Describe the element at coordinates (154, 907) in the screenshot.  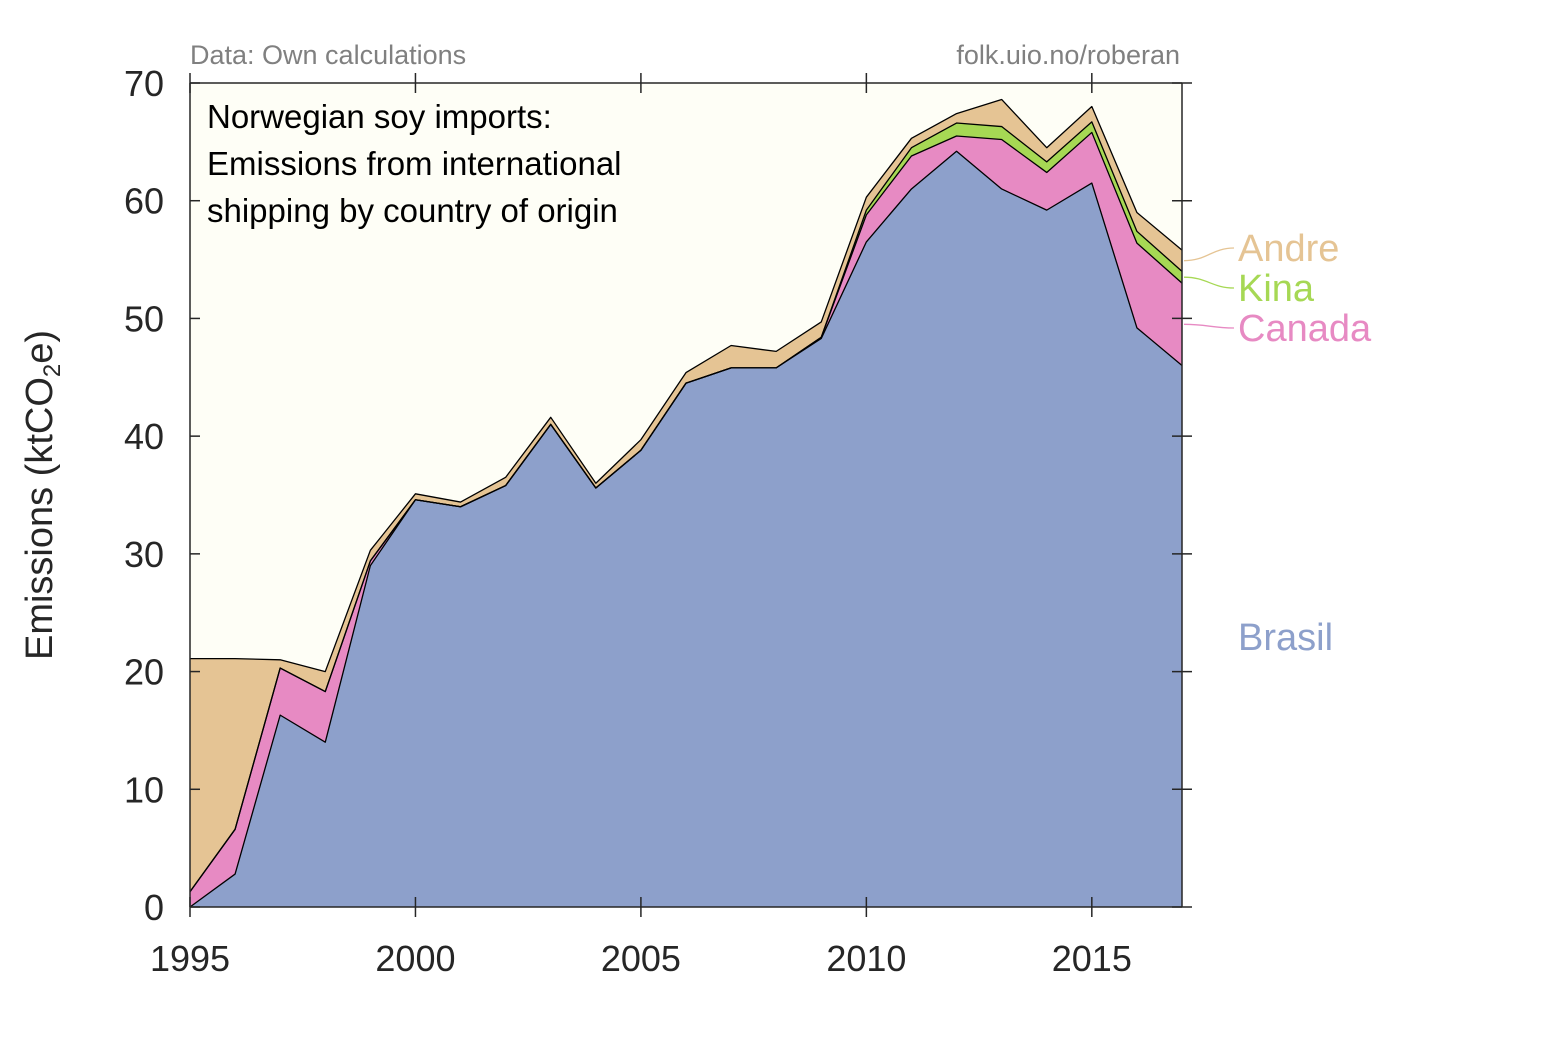
I see `y-tick-label: 0` at that location.